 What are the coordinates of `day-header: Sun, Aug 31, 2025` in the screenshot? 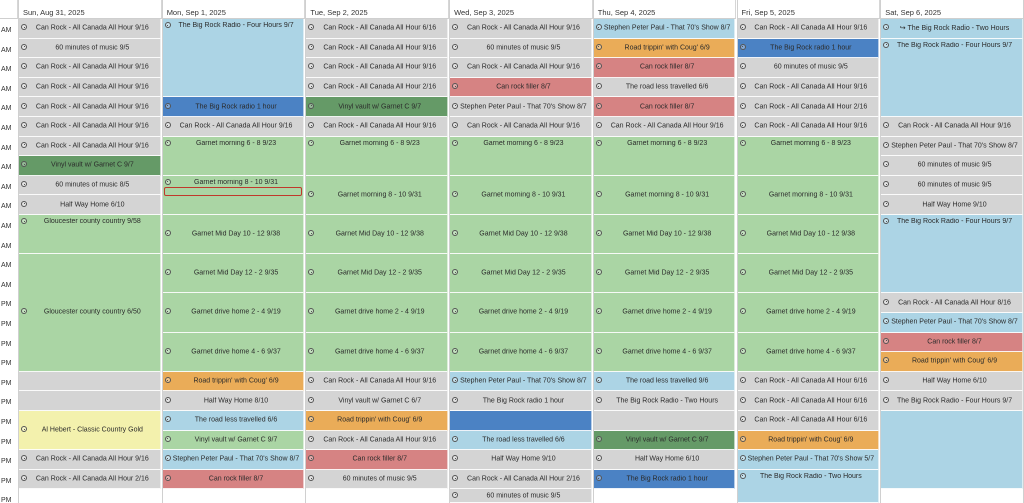 It's located at (90, 9).